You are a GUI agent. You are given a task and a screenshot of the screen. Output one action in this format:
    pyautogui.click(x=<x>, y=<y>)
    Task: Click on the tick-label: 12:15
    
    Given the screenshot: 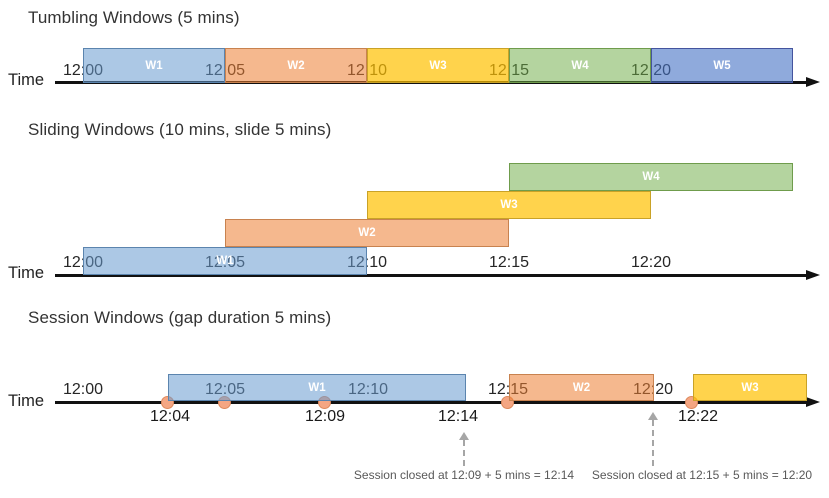 What is the action you would take?
    pyautogui.click(x=509, y=262)
    